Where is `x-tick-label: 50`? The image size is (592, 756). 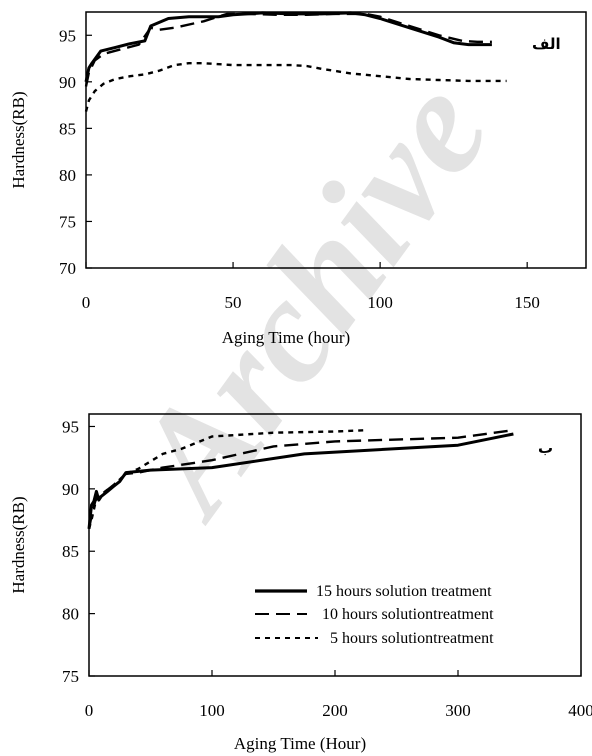 x-tick-label: 50 is located at coordinates (233, 302).